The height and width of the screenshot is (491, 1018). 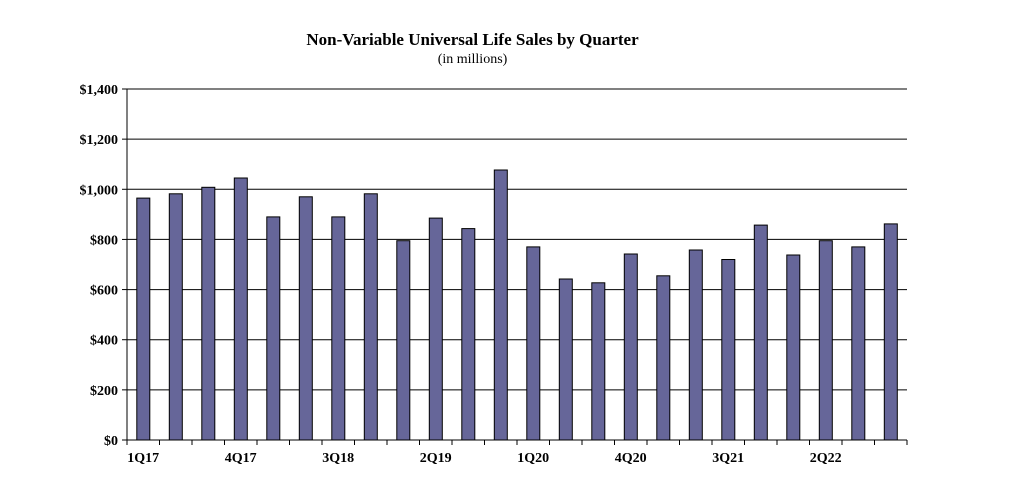 What do you see at coordinates (338, 328) in the screenshot?
I see `bar-3q18` at bounding box center [338, 328].